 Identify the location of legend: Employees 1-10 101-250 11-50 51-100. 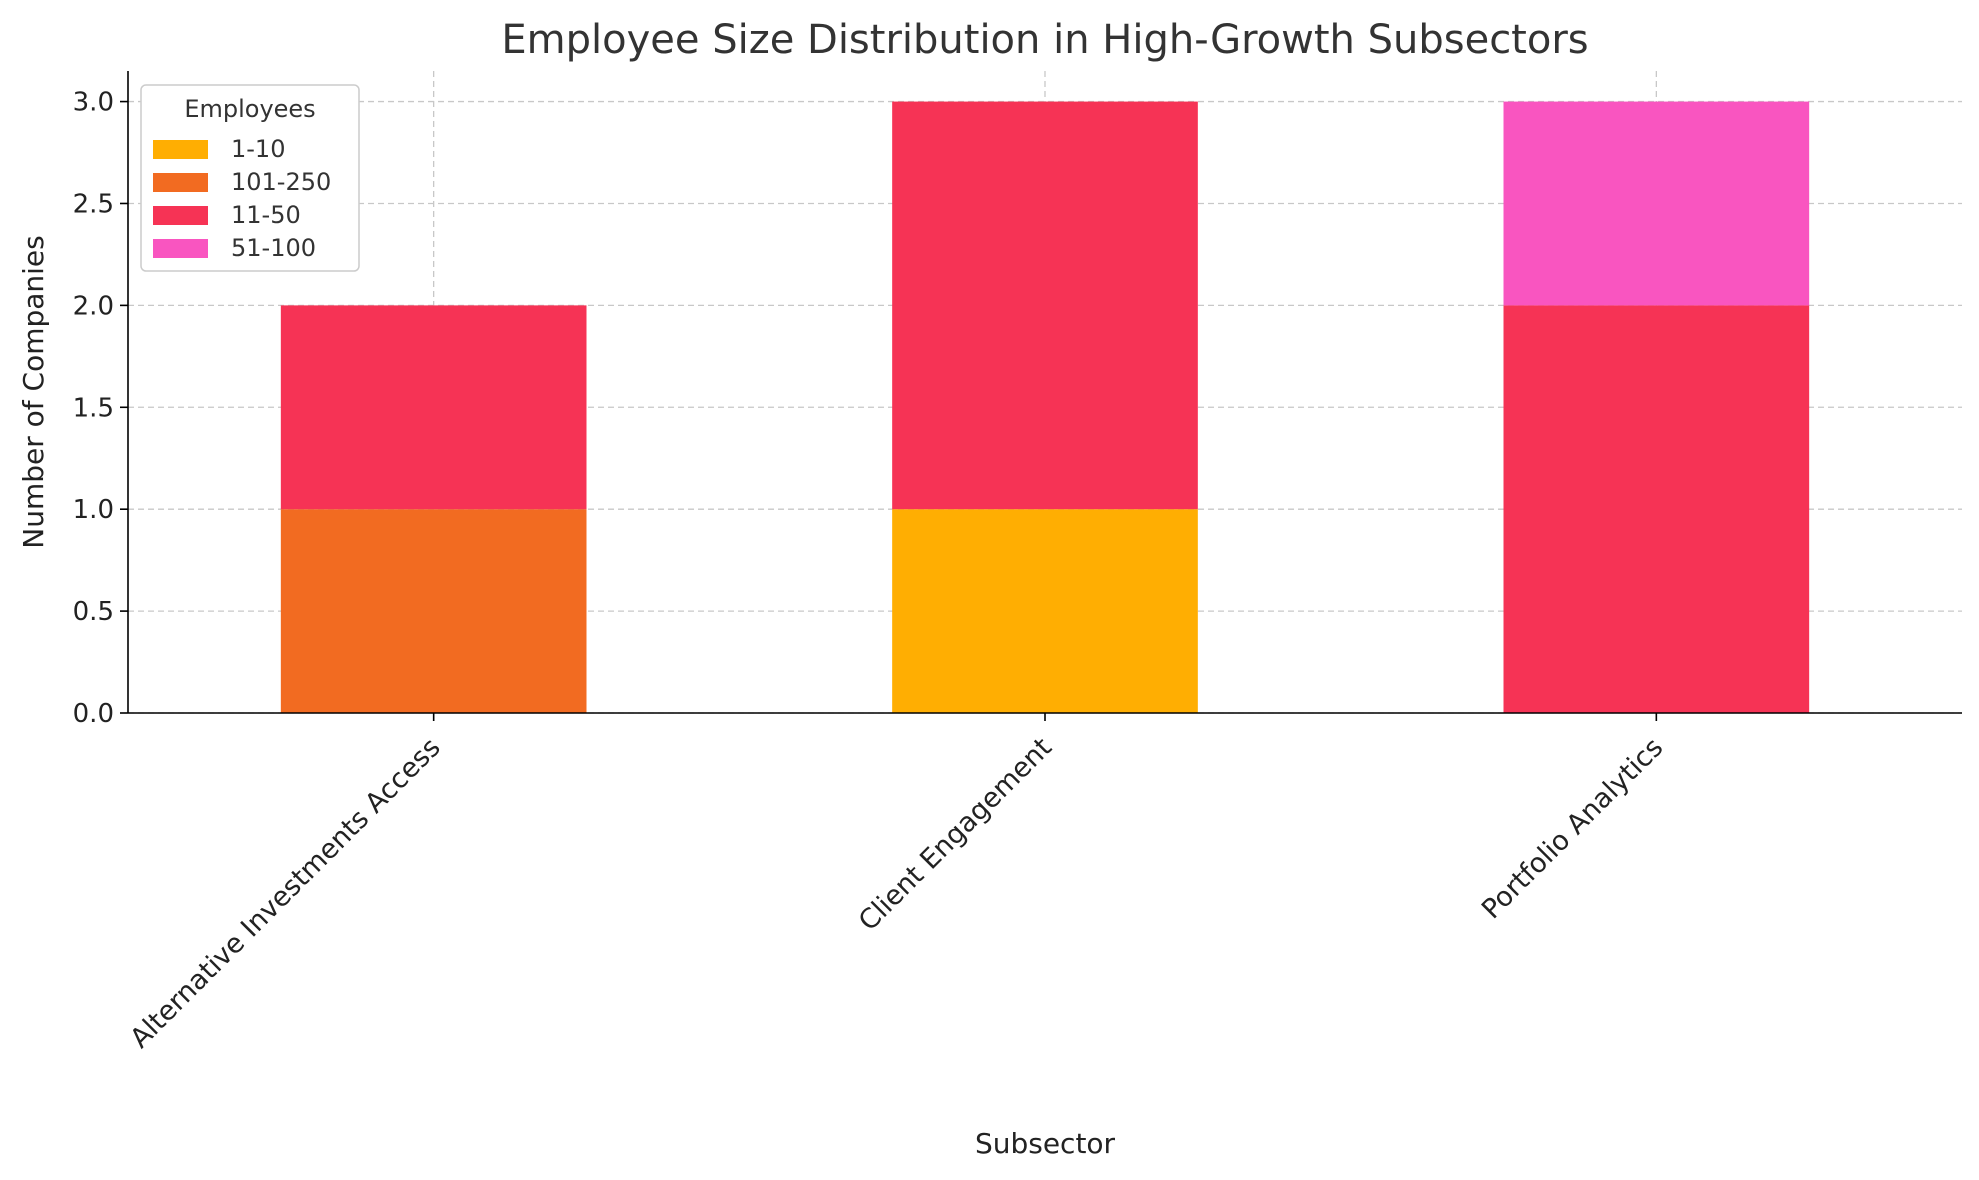
(250, 178).